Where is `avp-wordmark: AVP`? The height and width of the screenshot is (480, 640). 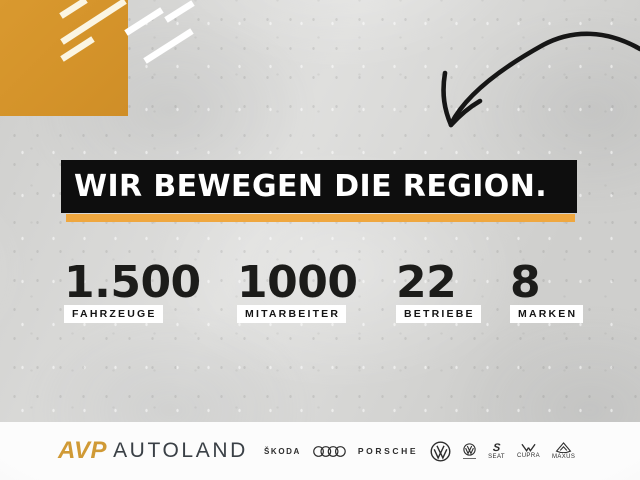 avp-wordmark: AVP is located at coordinates (83, 450).